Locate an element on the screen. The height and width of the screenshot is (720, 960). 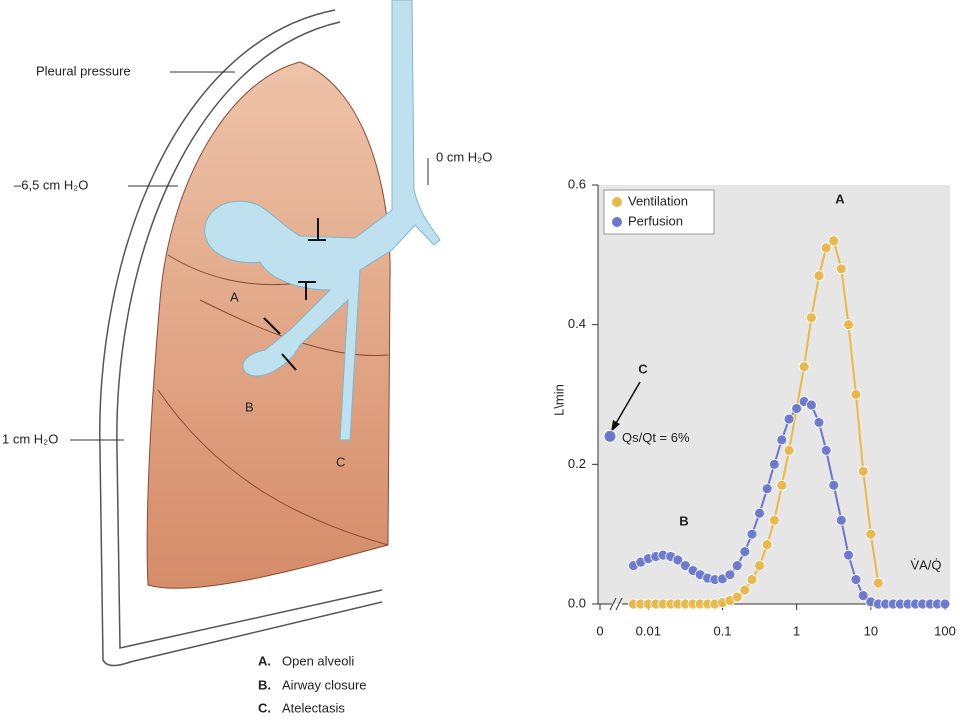
annotation: A is located at coordinates (840, 198).